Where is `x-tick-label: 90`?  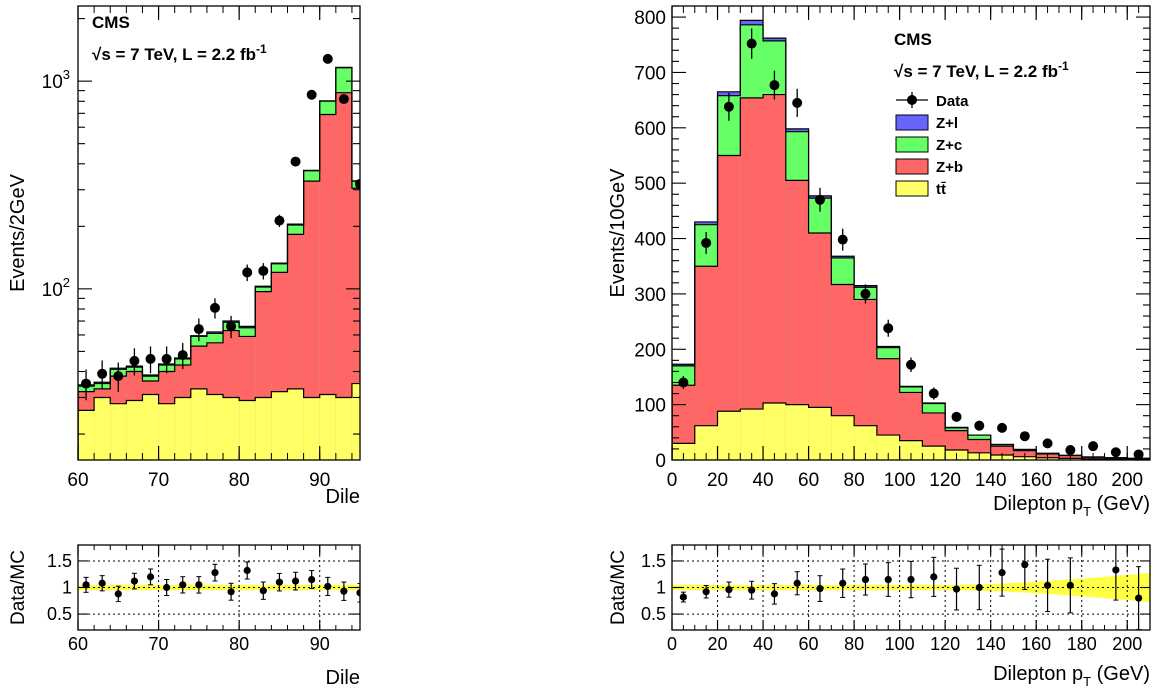 x-tick-label: 90 is located at coordinates (320, 644).